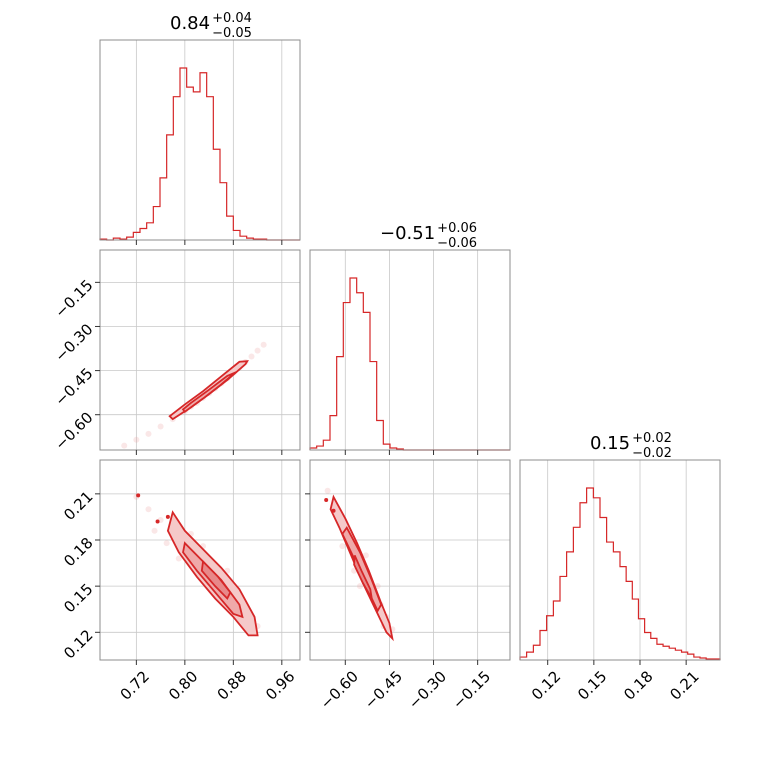 The width and height of the screenshot is (760, 760). I want to click on title-value-2: 0.15, so click(610, 443).